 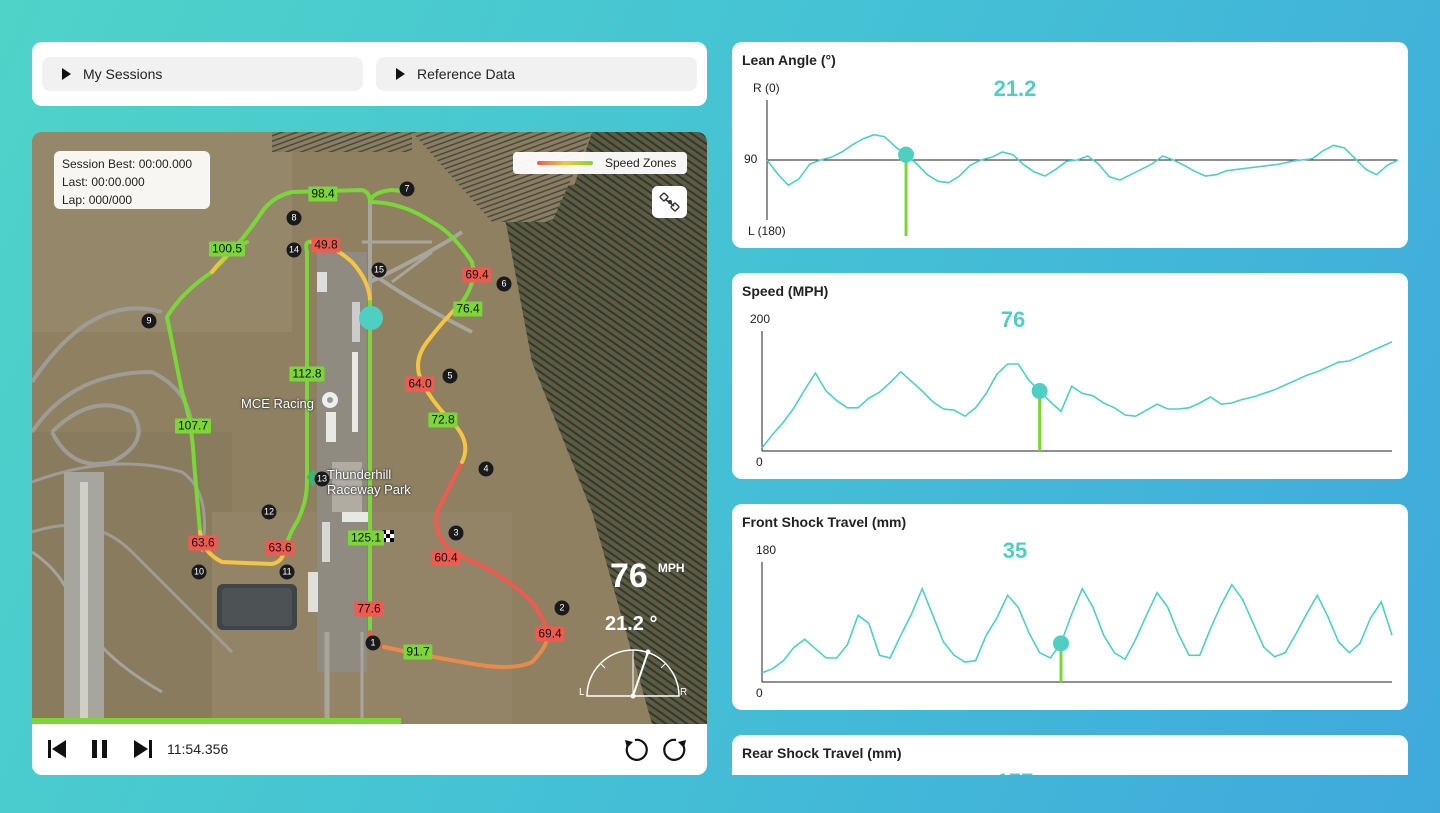 What do you see at coordinates (359, 474) in the screenshot?
I see `place-label-line: Thunderhill` at bounding box center [359, 474].